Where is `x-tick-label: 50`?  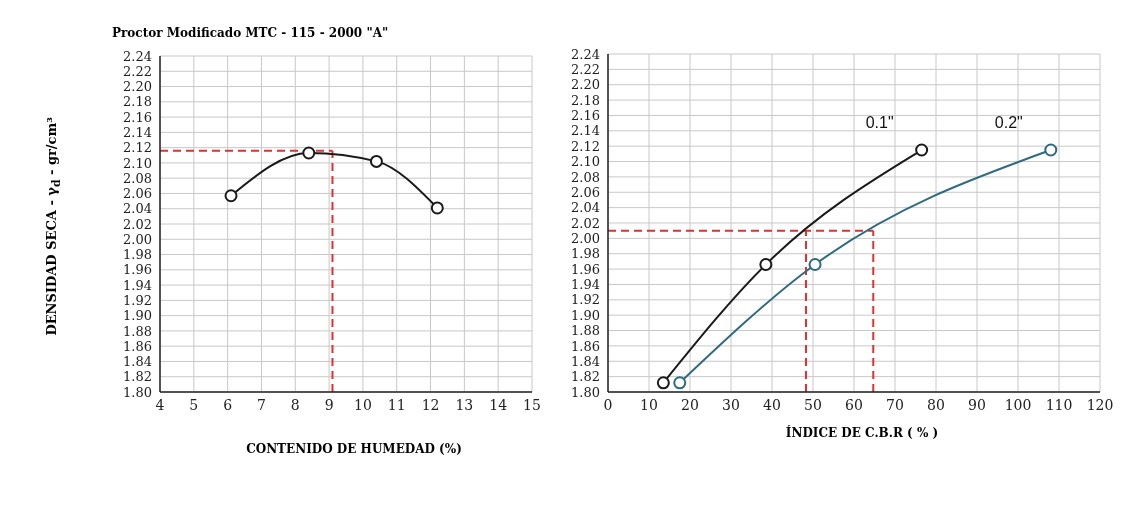
x-tick-label: 50 is located at coordinates (813, 404).